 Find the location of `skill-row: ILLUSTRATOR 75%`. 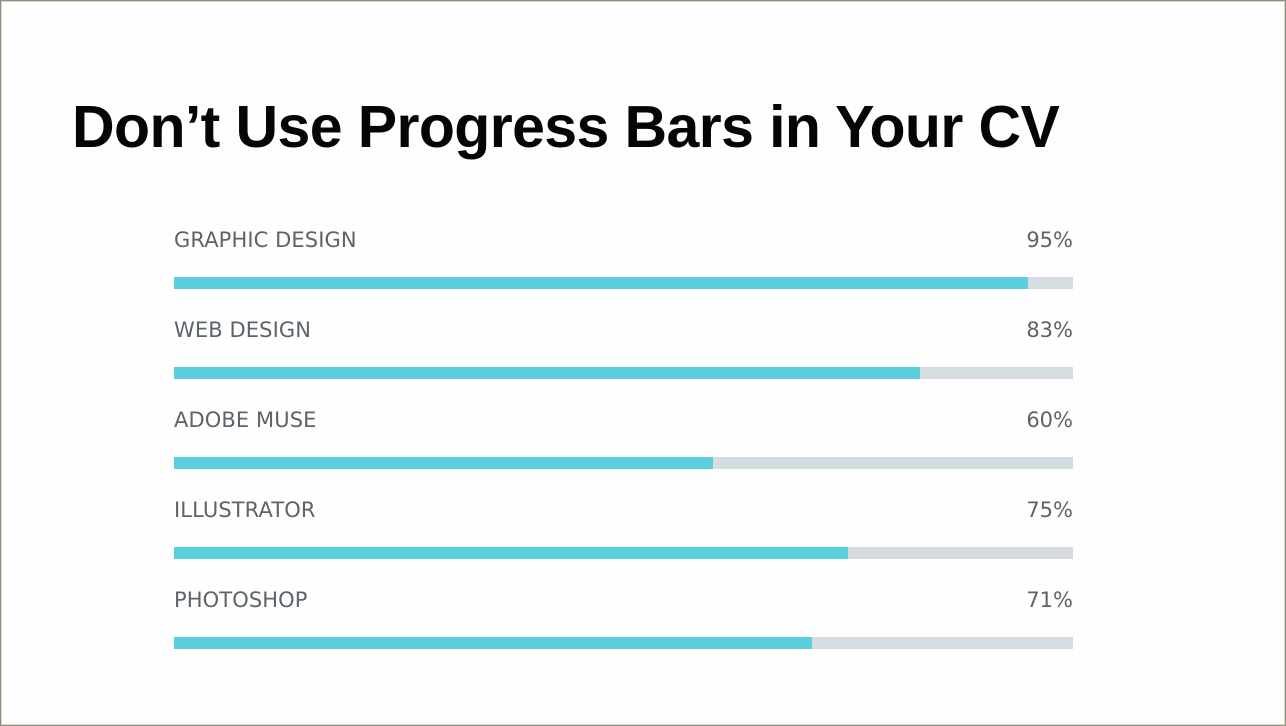

skill-row: ILLUSTRATOR 75% is located at coordinates (623, 528).